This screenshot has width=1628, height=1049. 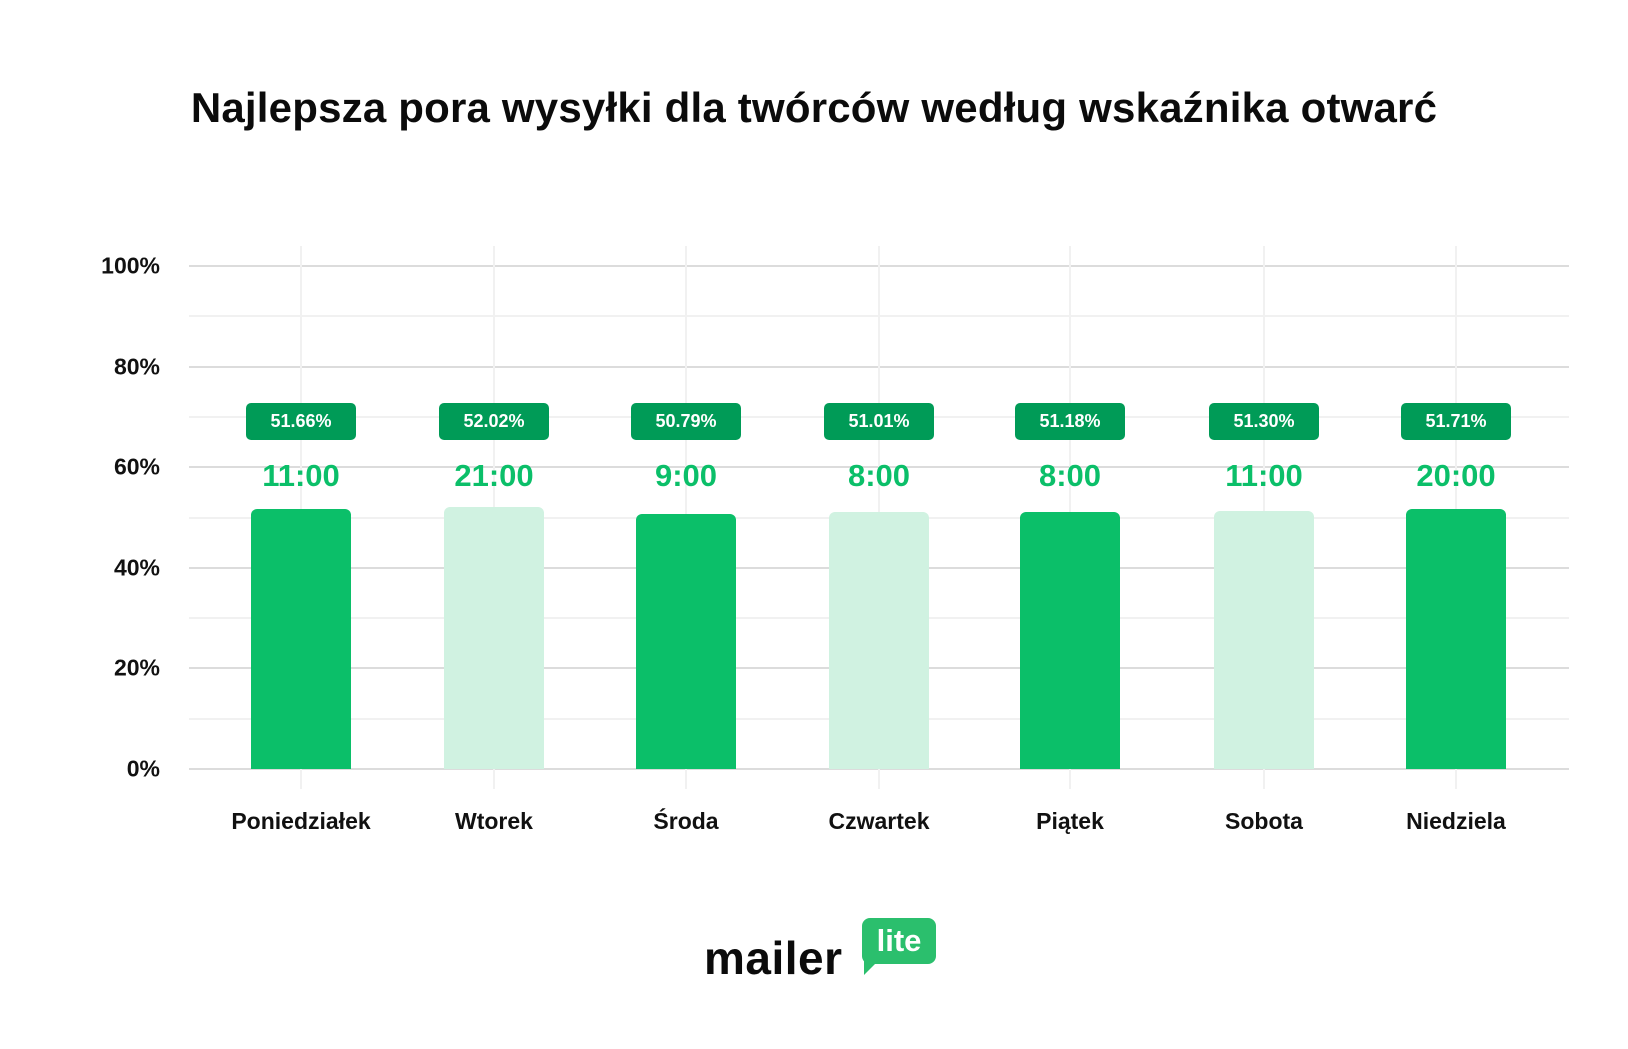 I want to click on bar-piątek, so click(x=1070, y=640).